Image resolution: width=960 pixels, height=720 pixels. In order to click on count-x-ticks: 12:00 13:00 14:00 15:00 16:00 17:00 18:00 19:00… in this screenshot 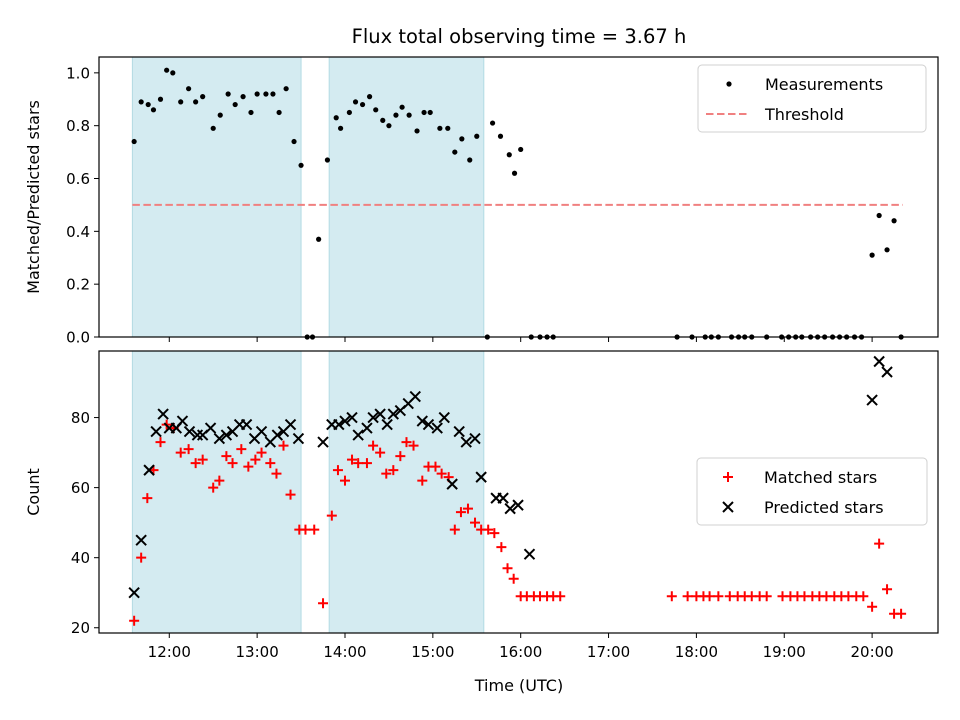, I will do `click(521, 647)`.